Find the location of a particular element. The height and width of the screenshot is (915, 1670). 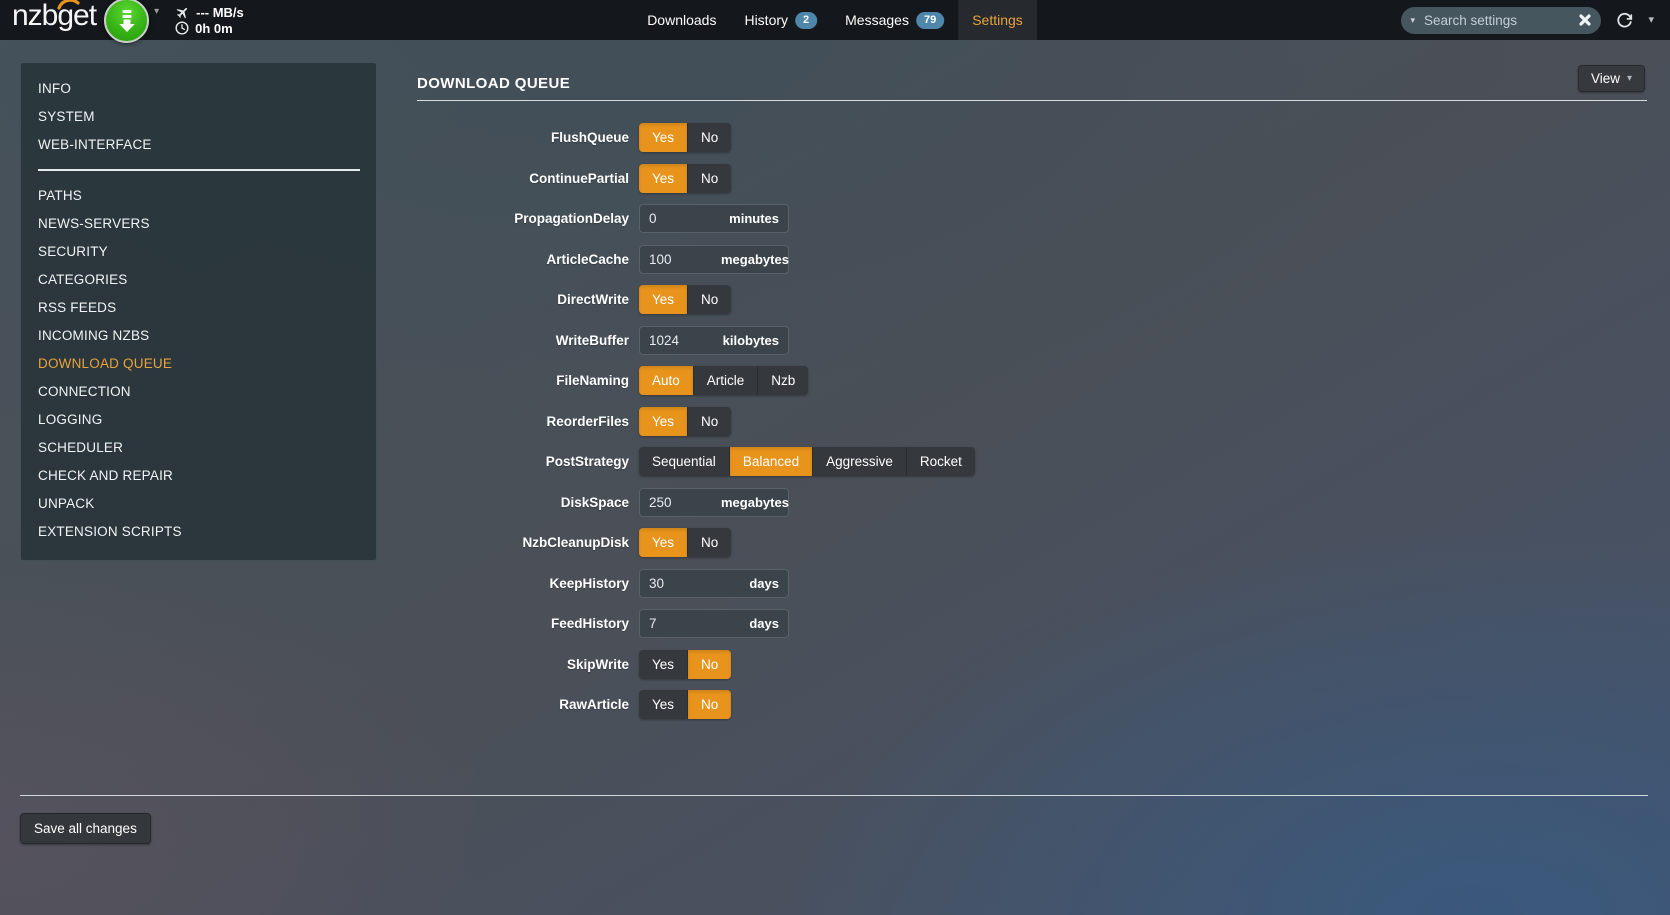

sidebar-item-system: SYSTEM is located at coordinates (66, 116).